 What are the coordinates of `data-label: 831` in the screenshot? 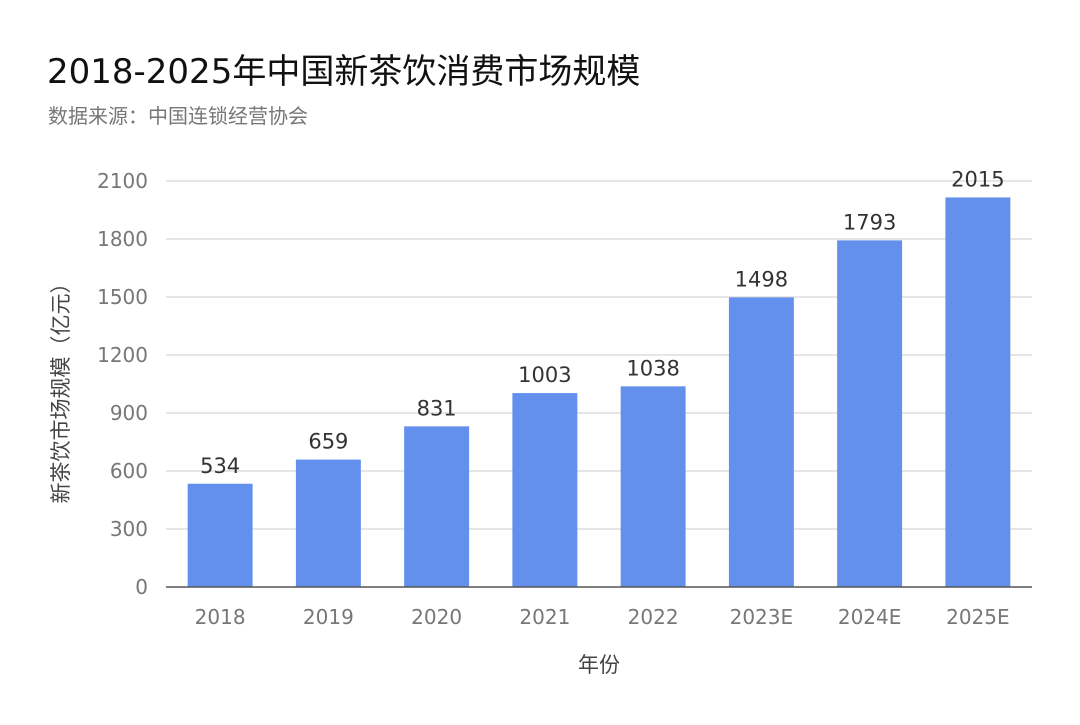 It's located at (437, 408).